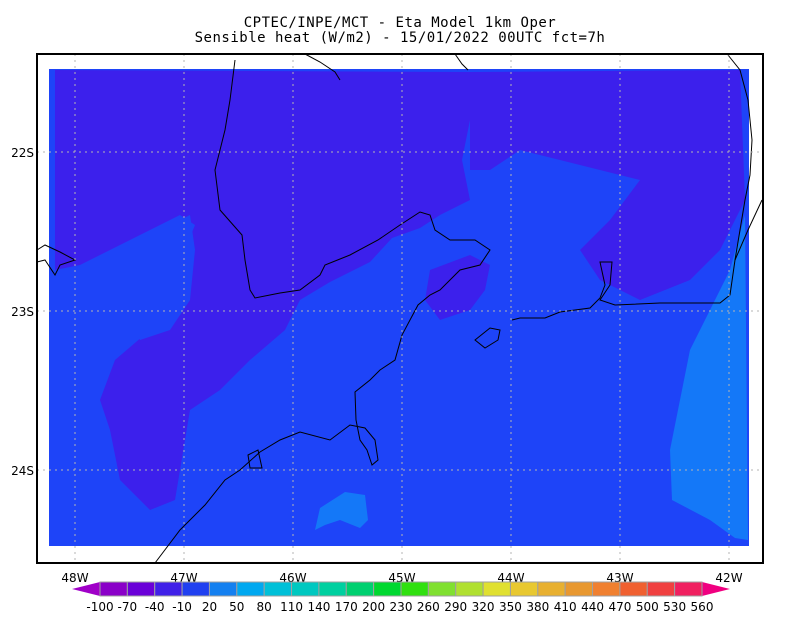 The image size is (800, 618). What do you see at coordinates (483, 607) in the screenshot?
I see `colorbar-label: 320` at bounding box center [483, 607].